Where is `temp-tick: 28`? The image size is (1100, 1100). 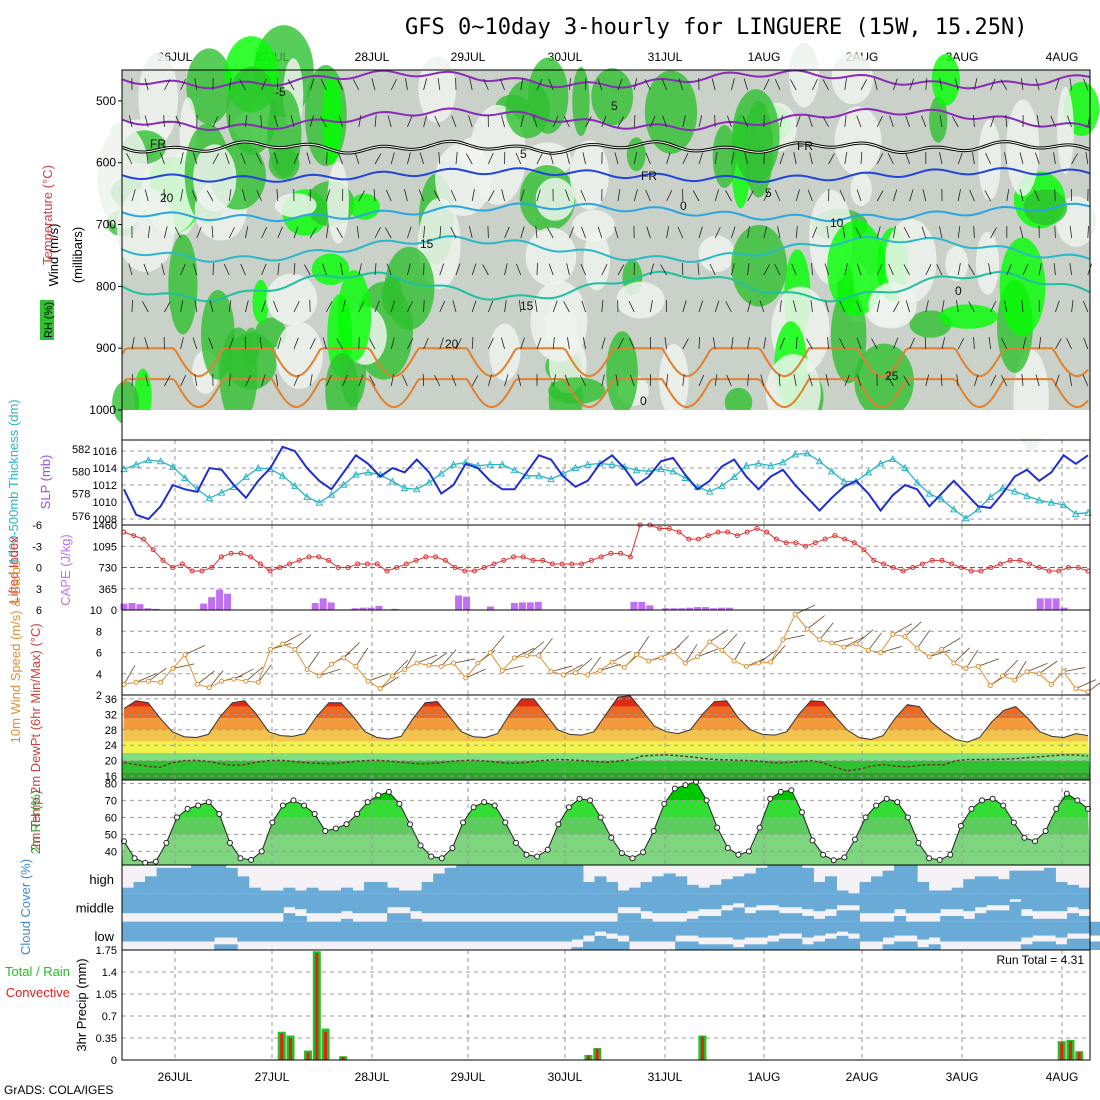 temp-tick: 28 is located at coordinates (111, 731).